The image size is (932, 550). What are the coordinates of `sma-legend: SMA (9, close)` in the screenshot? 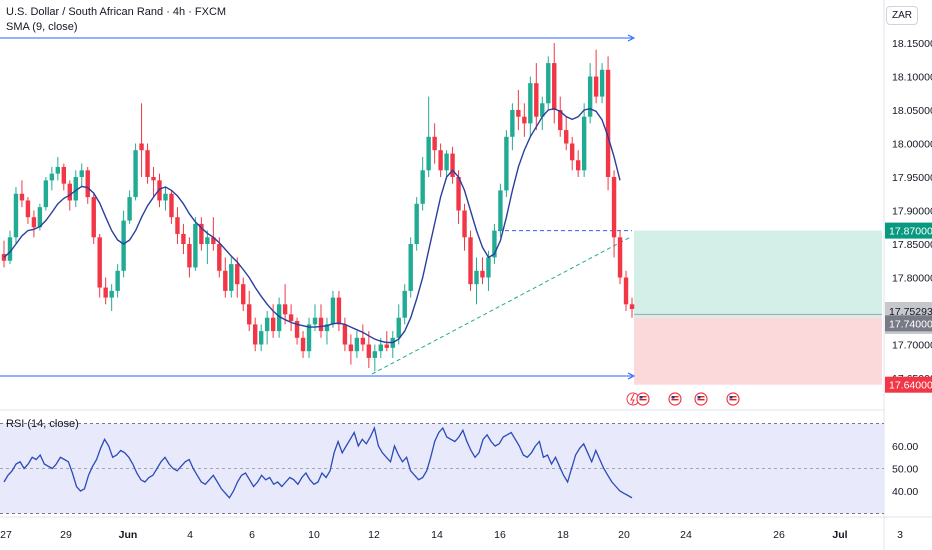 It's located at (42, 27).